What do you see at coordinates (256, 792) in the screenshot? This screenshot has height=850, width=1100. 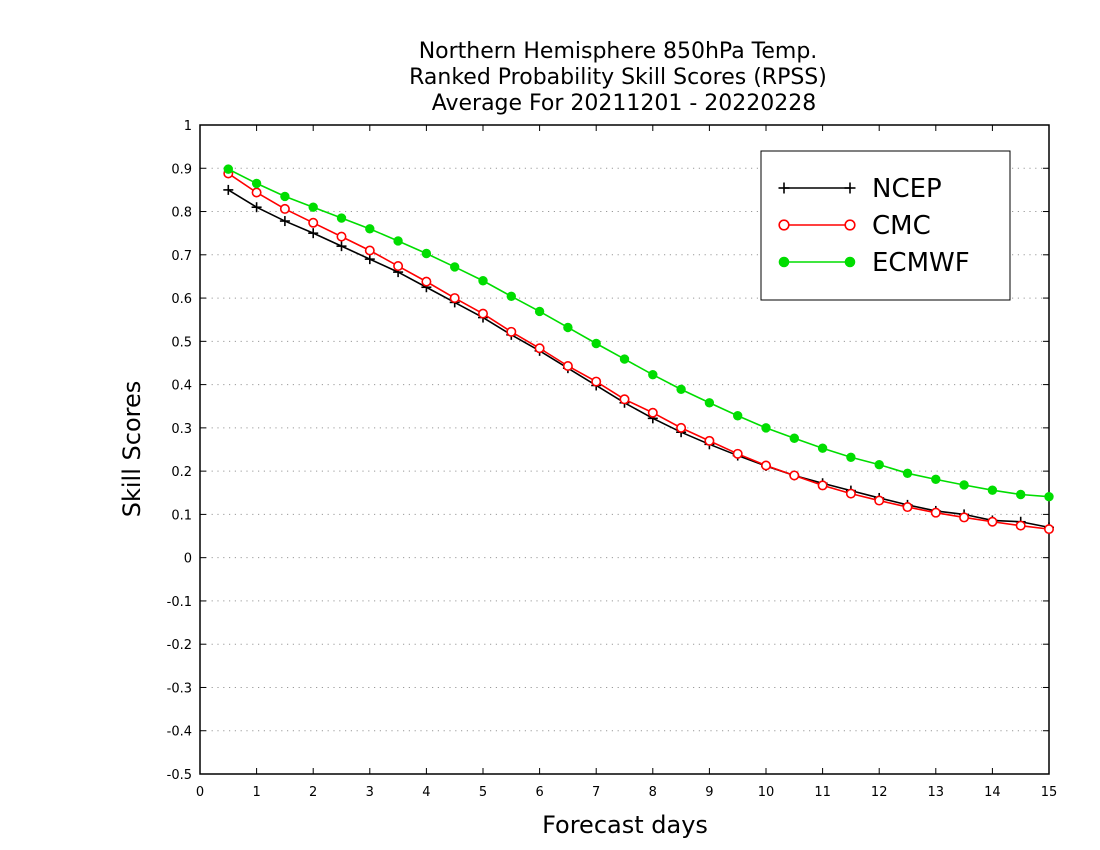 I see `x-tick-label: 1` at bounding box center [256, 792].